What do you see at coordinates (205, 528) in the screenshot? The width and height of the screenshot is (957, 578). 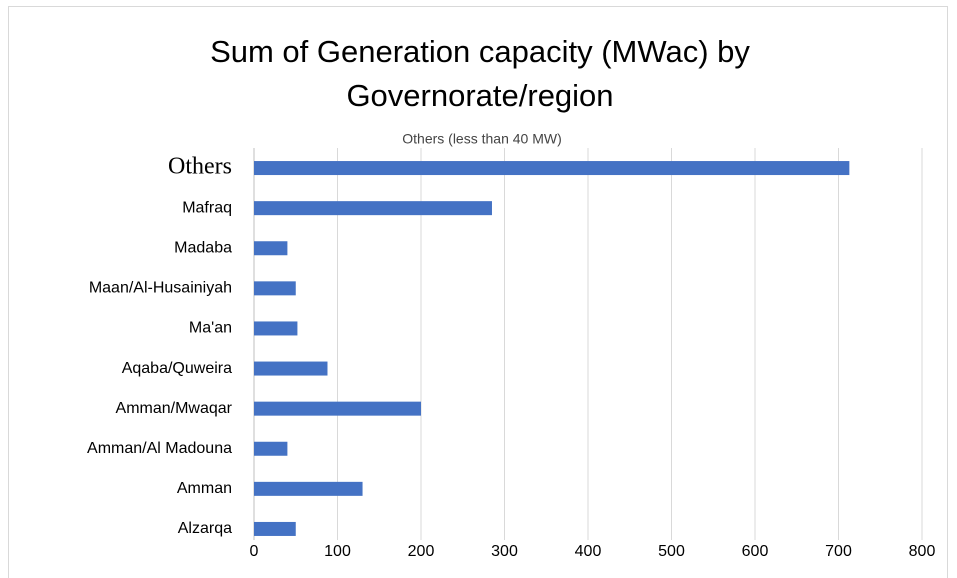 I see `y-tick-label: Alzarqa` at bounding box center [205, 528].